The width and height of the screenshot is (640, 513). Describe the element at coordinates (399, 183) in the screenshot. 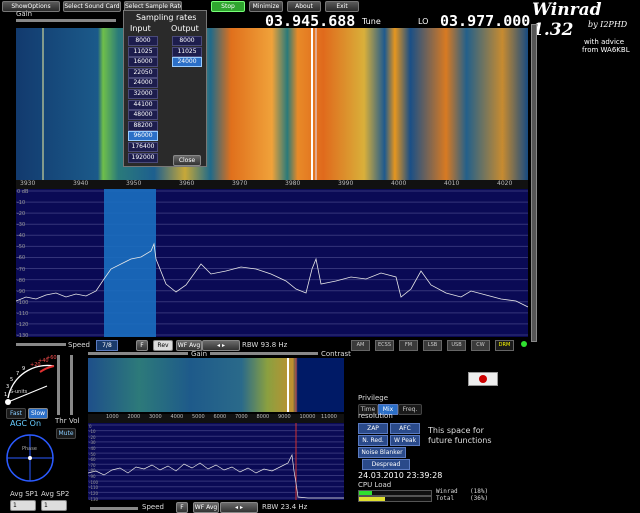

I see `top-freq-tick-label: 4000` at that location.